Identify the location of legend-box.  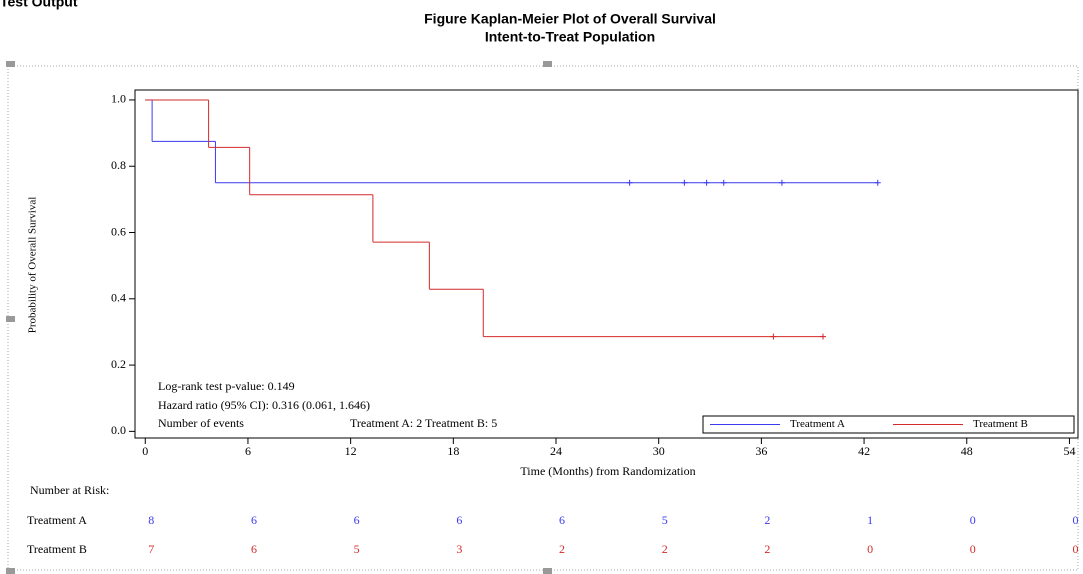
(888, 424).